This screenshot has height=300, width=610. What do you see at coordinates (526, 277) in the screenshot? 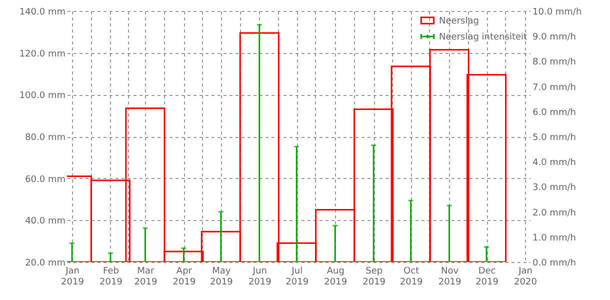
I see `x-tick-label: Jan 2020` at bounding box center [526, 277].